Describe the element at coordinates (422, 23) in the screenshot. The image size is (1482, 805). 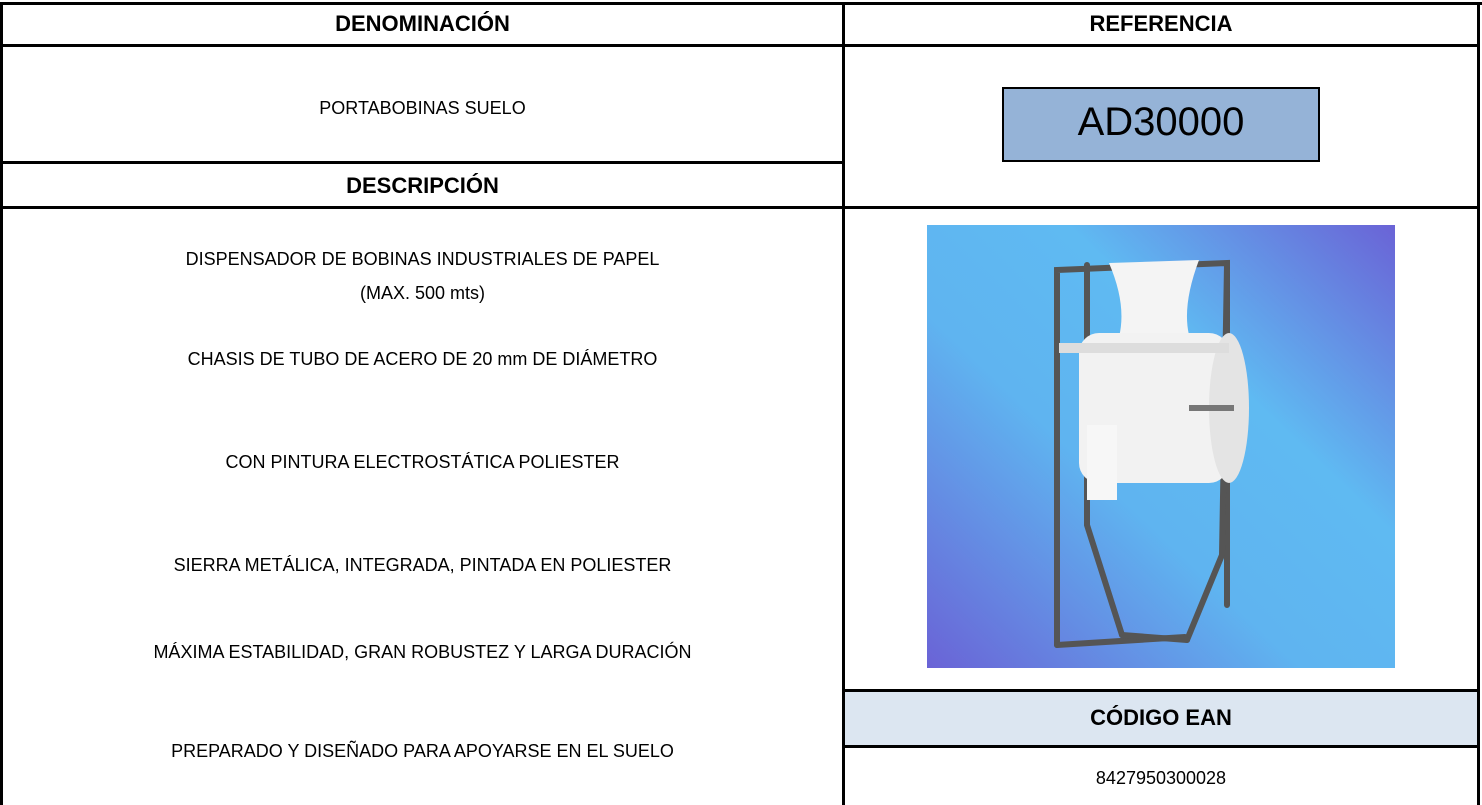
I see `header-denominacion: DENOMINACIÓN` at that location.